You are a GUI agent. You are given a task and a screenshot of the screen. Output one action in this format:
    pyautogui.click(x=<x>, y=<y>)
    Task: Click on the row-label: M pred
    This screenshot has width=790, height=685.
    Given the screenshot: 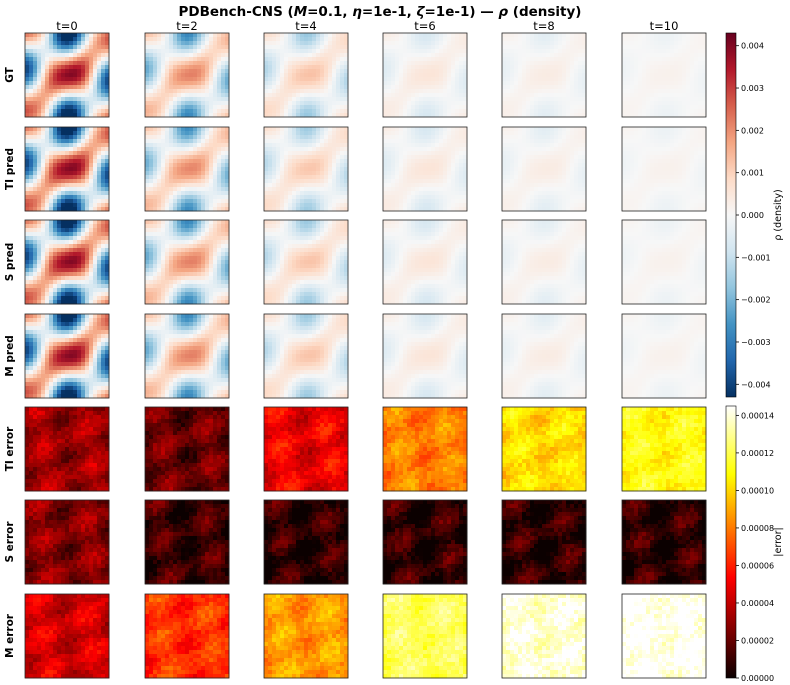 What is the action you would take?
    pyautogui.click(x=10, y=355)
    